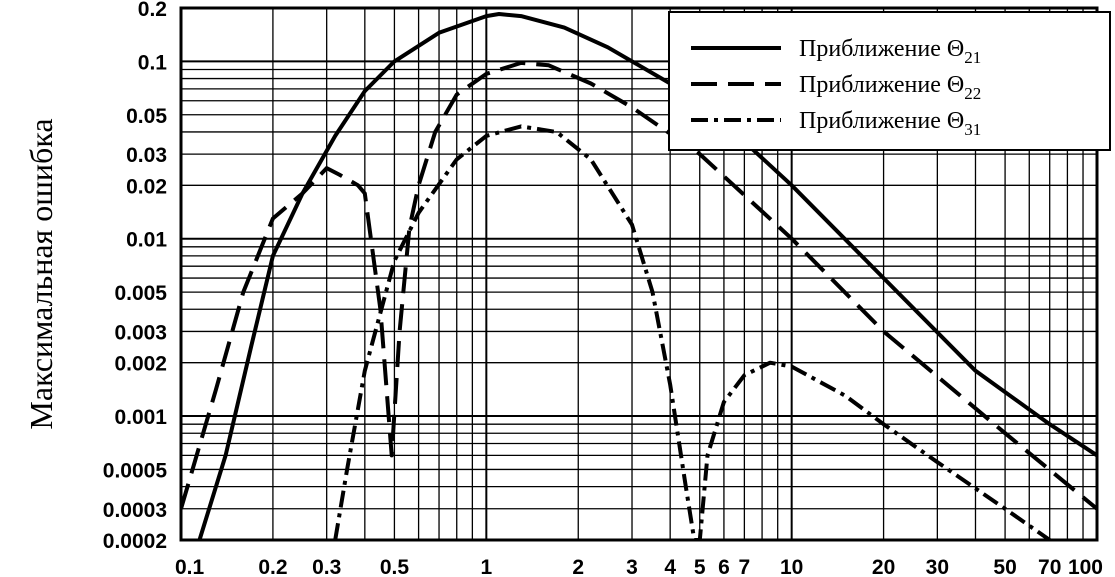 This screenshot has width=1115, height=577. Describe the element at coordinates (190, 566) in the screenshot. I see `x-tick-label: 0.1` at that location.